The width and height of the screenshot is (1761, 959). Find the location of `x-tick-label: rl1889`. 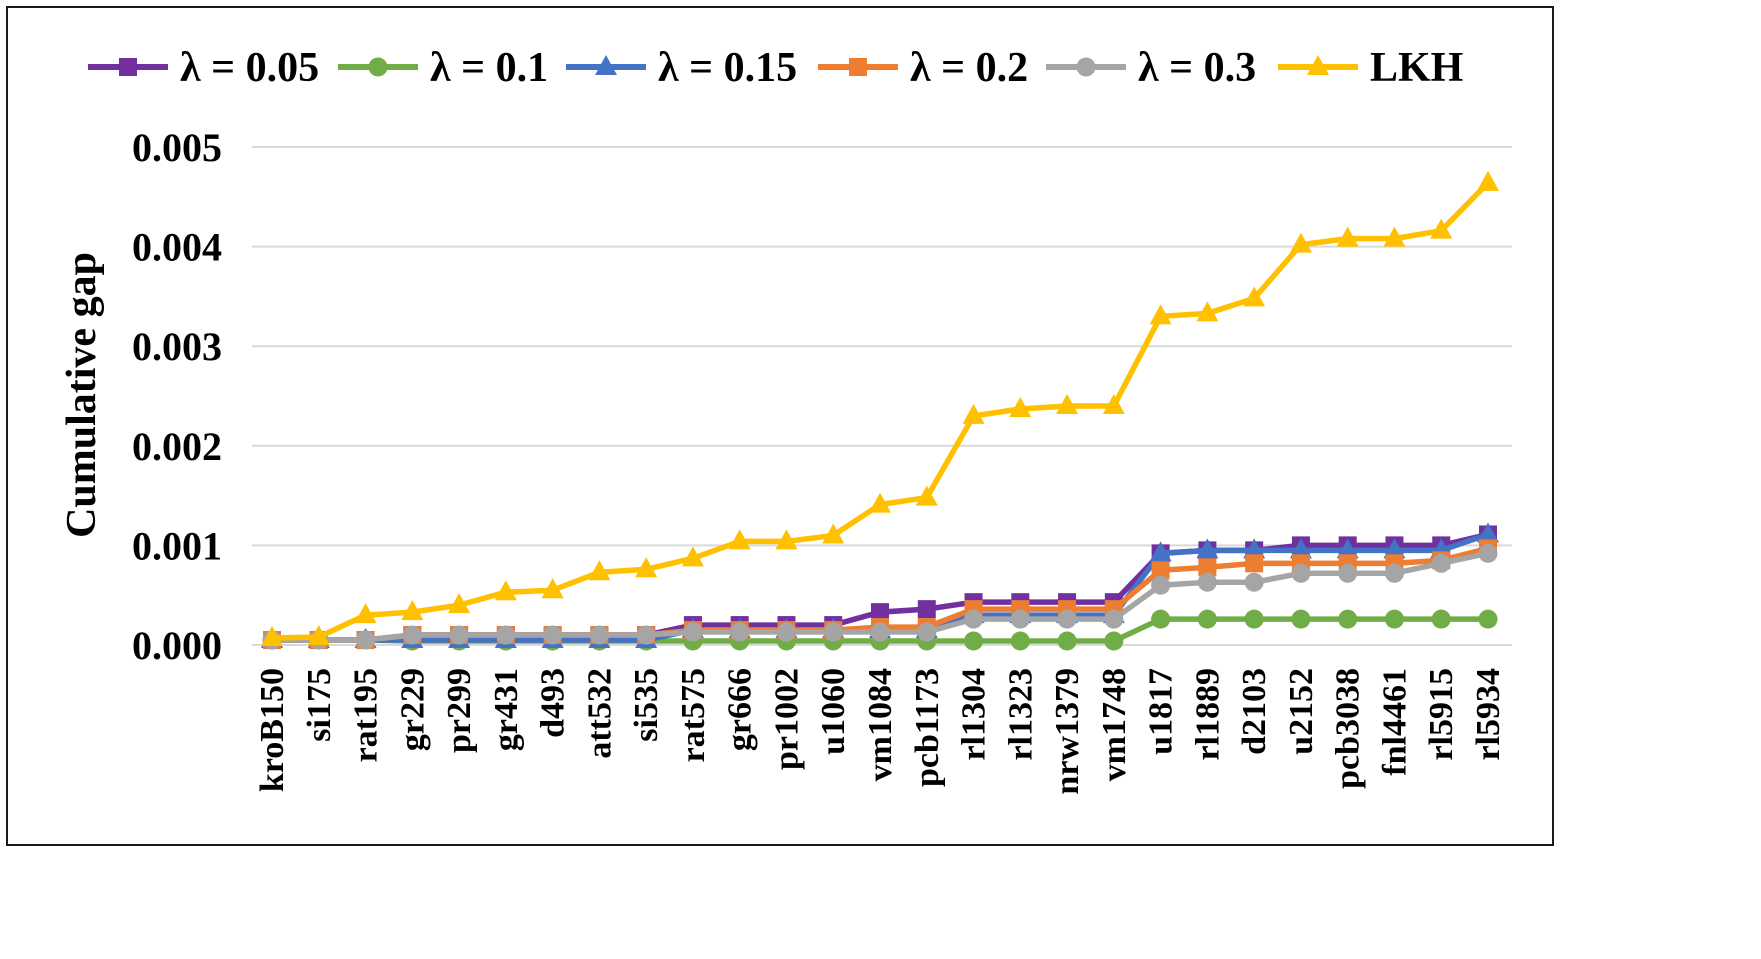

x-tick-label: rl1889 is located at coordinates (1207, 714).